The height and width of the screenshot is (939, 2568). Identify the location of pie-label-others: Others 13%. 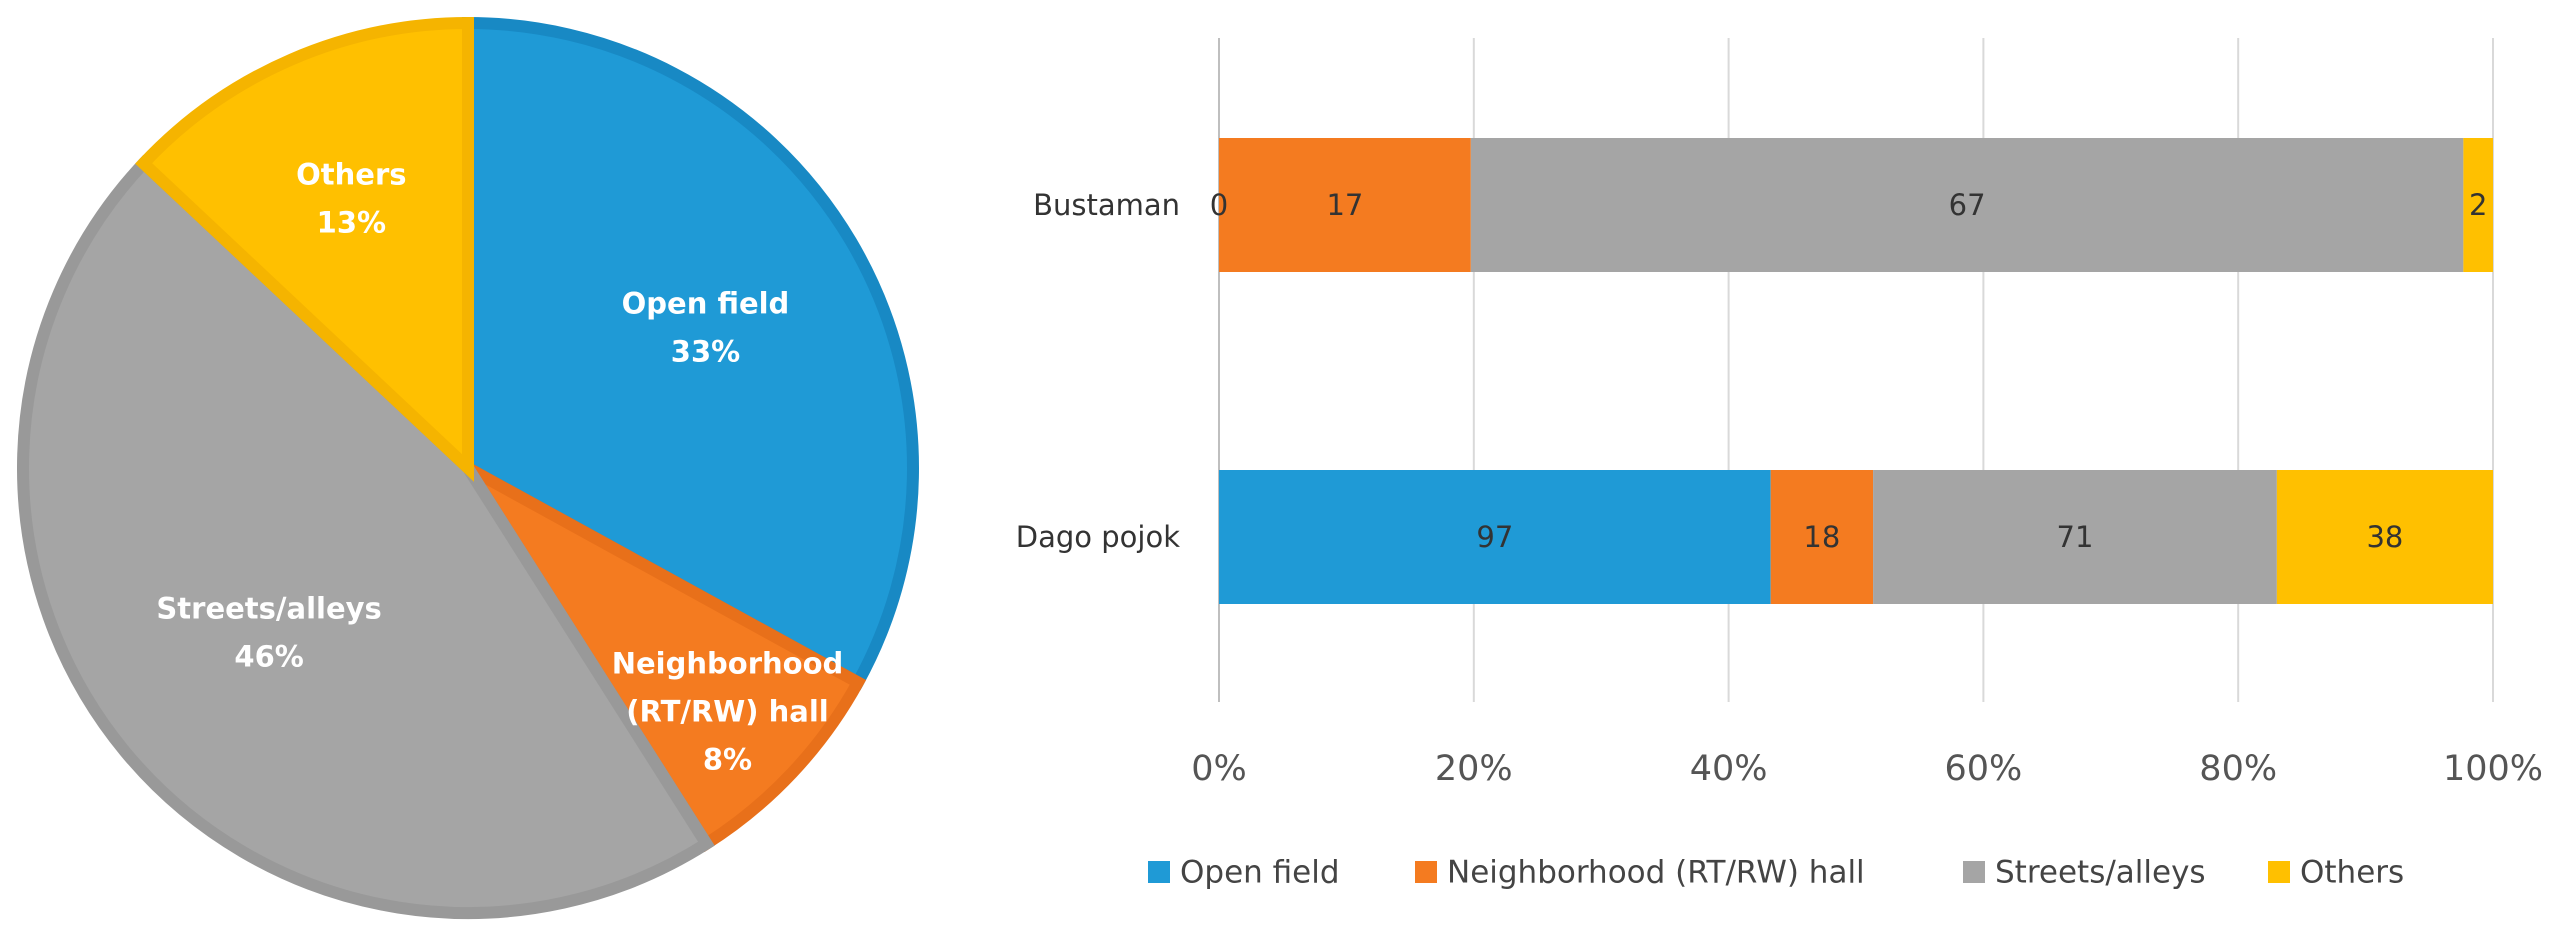
(351, 198).